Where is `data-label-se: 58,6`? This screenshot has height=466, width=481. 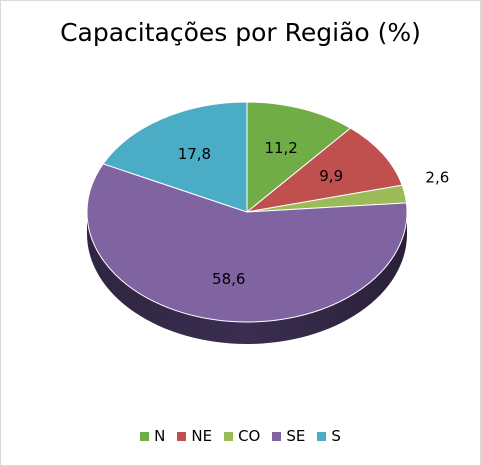 data-label-se: 58,6 is located at coordinates (228, 279).